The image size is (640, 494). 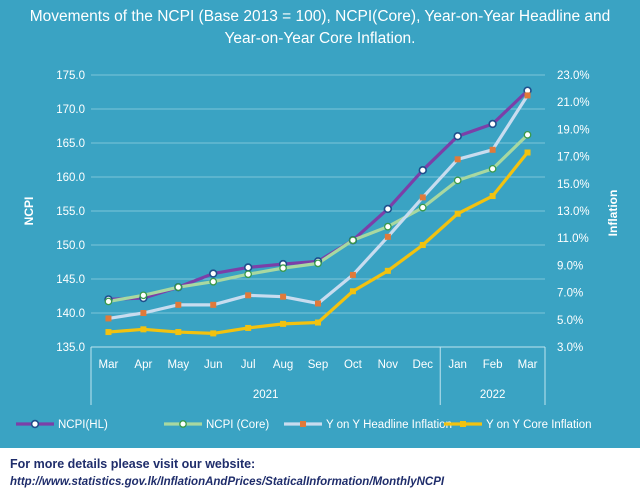 What do you see at coordinates (70, 314) in the screenshot?
I see `left-tick-label: 140.0` at bounding box center [70, 314].